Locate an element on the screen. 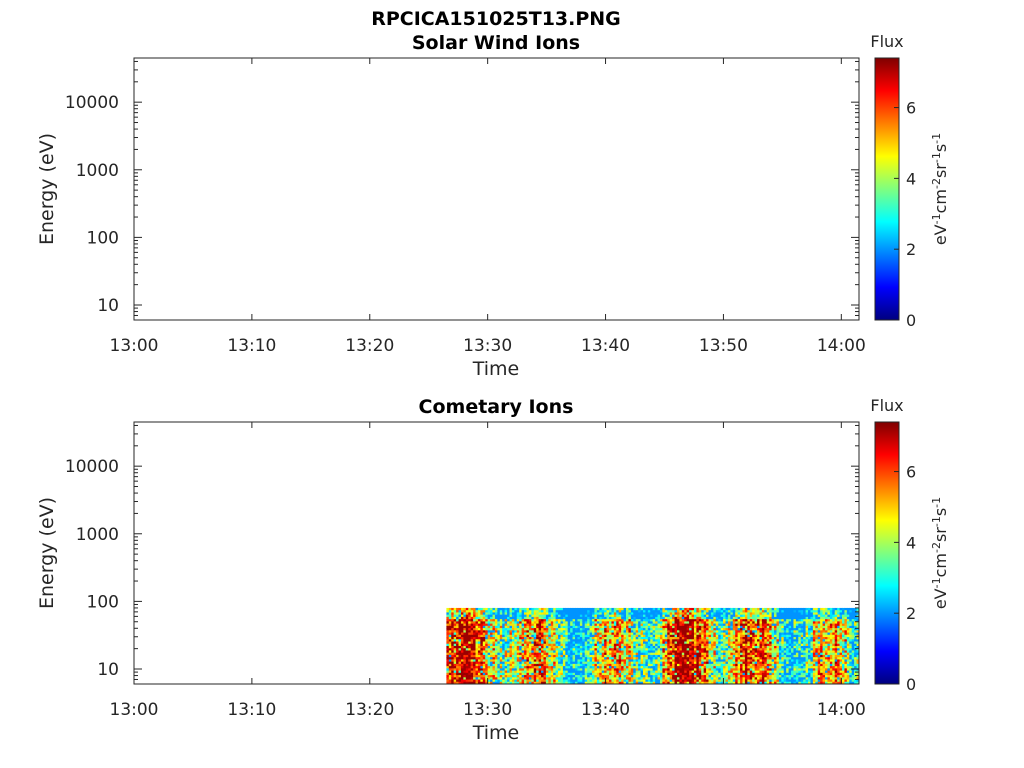  colorbar-title: Flux is located at coordinates (886, 41).